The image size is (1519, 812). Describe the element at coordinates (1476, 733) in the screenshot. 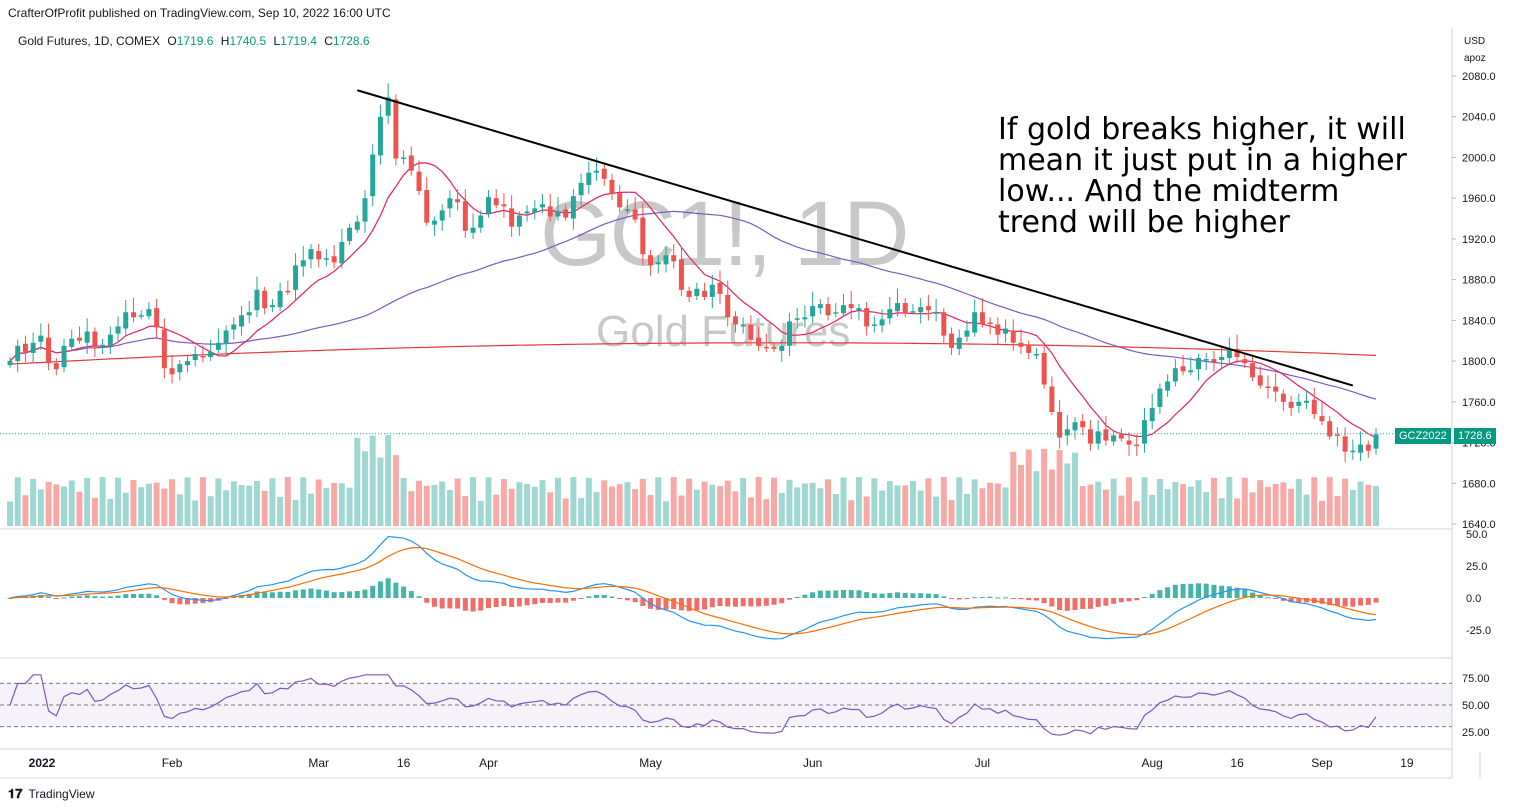

I see `rsi-tick-label: 25.00` at that location.